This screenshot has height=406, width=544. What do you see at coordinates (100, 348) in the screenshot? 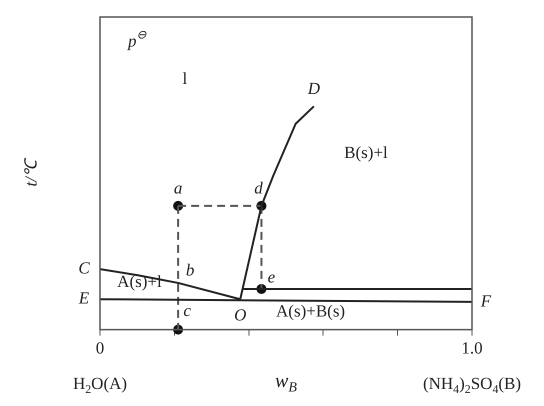
I see `x-tick-label: 0` at bounding box center [100, 348].